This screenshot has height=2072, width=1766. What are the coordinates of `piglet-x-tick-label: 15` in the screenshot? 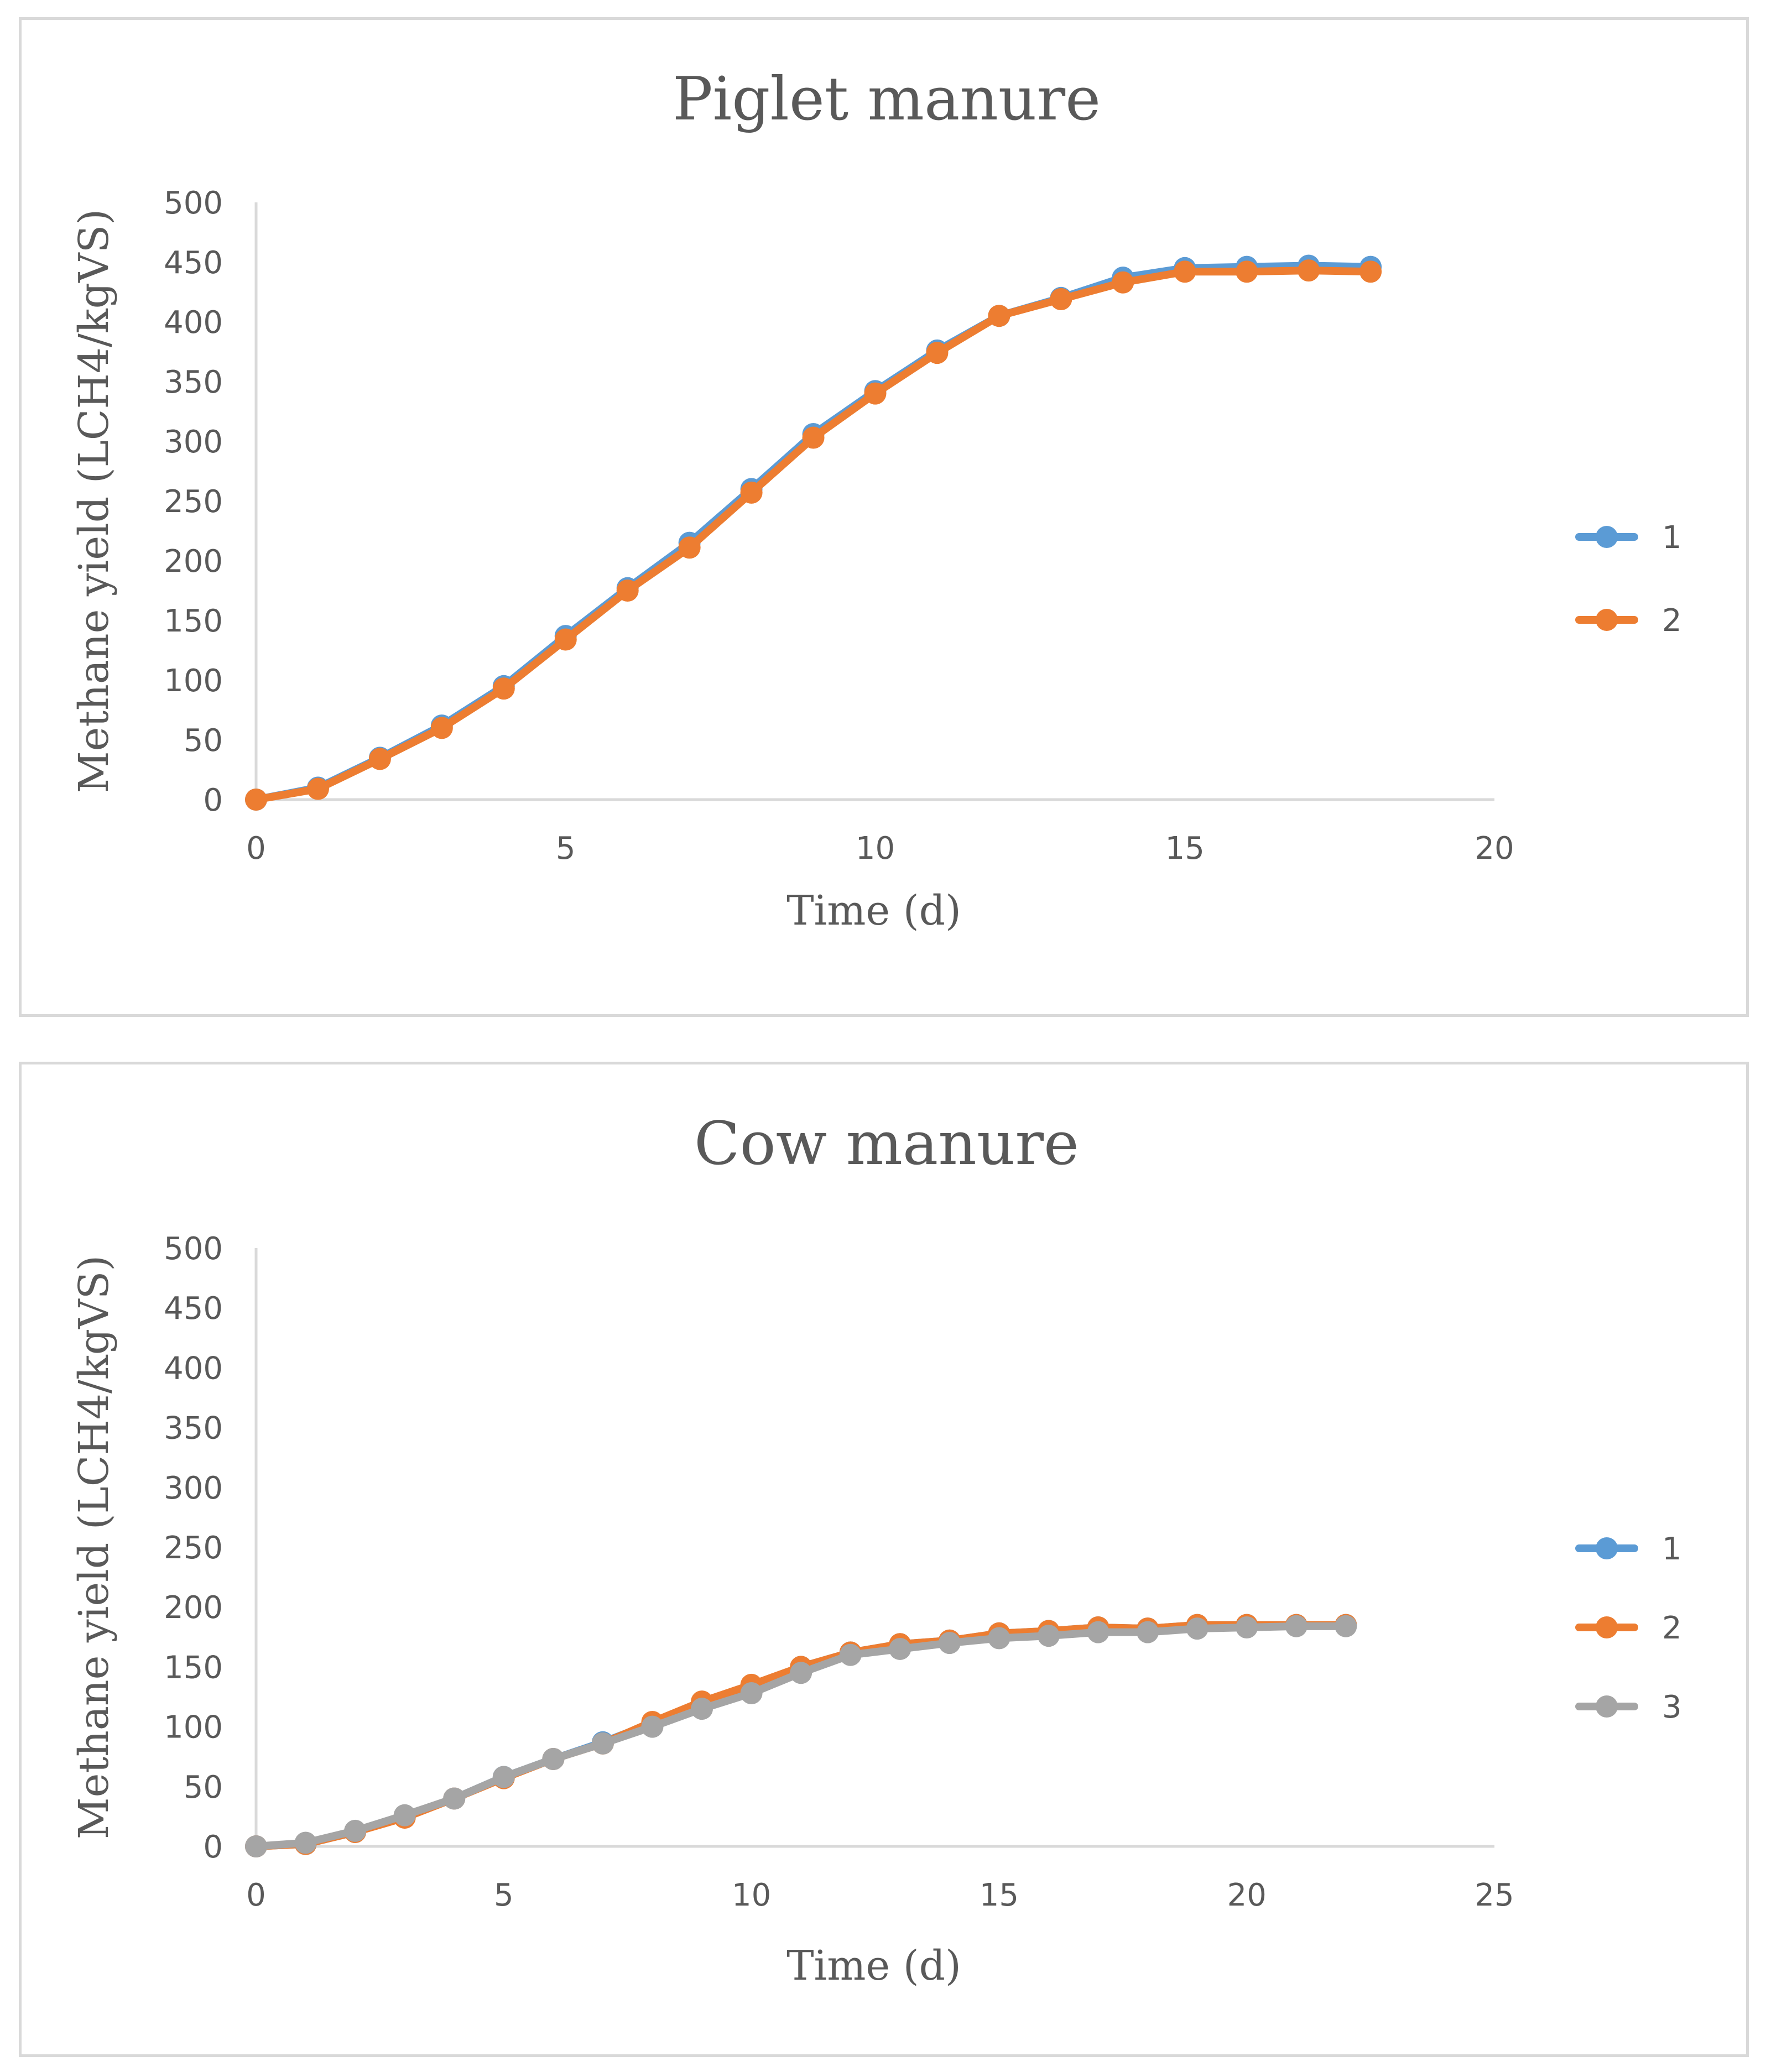 It's located at (1185, 849).